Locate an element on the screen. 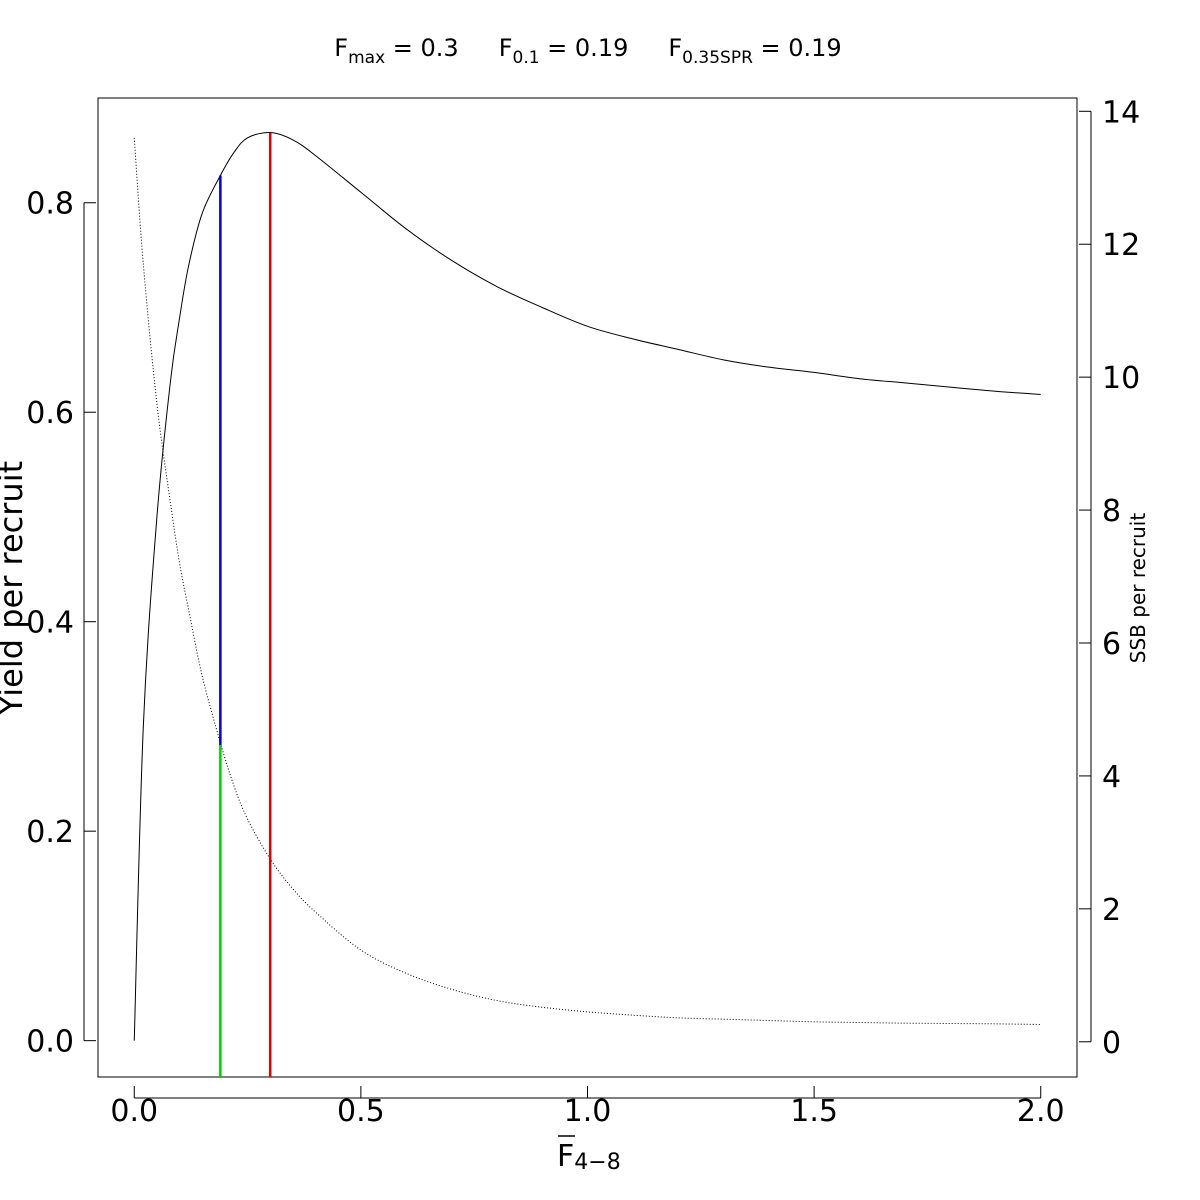 The image size is (1200, 1200). y2-tick-label: 6 is located at coordinates (1111, 644).